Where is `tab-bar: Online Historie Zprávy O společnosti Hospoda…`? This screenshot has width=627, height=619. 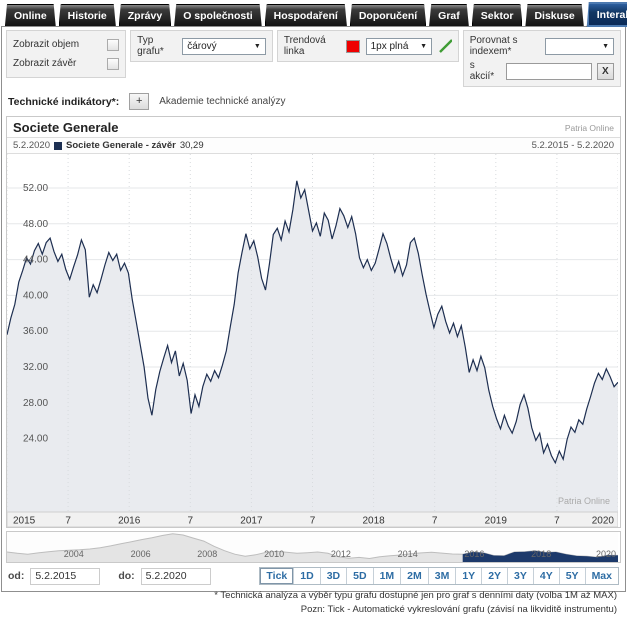 tab-bar: Online Historie Zprávy O společnosti Hospoda… is located at coordinates (313, 13).